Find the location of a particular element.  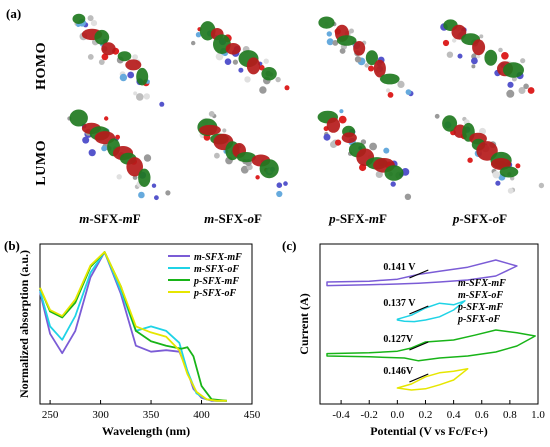

homo-row-label: HOMO is located at coordinates (41, 66).